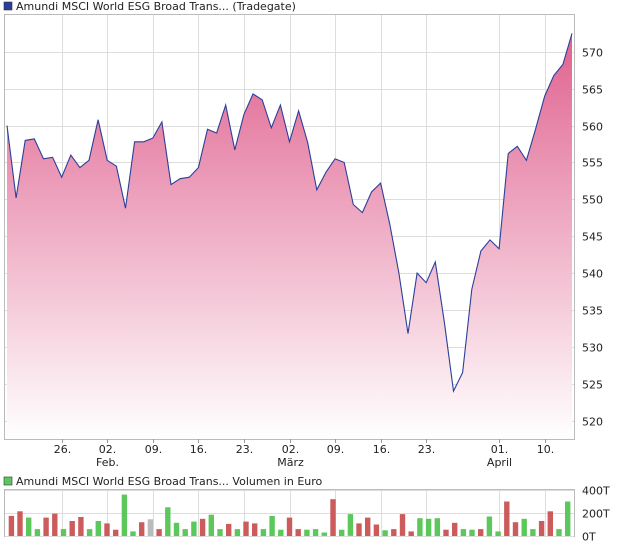 The image size is (620, 546). I want to click on volume-grid, so click(289, 513).